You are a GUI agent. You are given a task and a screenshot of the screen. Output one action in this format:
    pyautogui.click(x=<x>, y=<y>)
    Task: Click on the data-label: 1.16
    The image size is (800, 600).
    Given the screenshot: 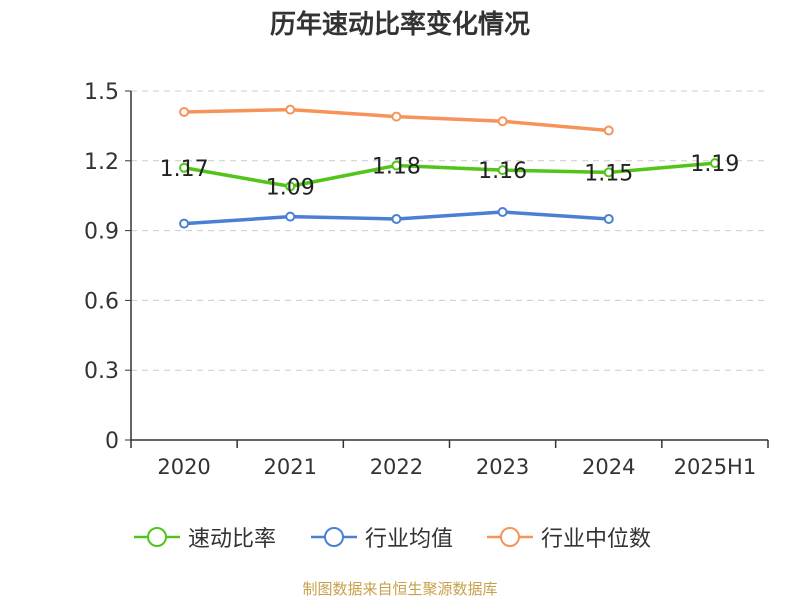 What is the action you would take?
    pyautogui.click(x=502, y=171)
    